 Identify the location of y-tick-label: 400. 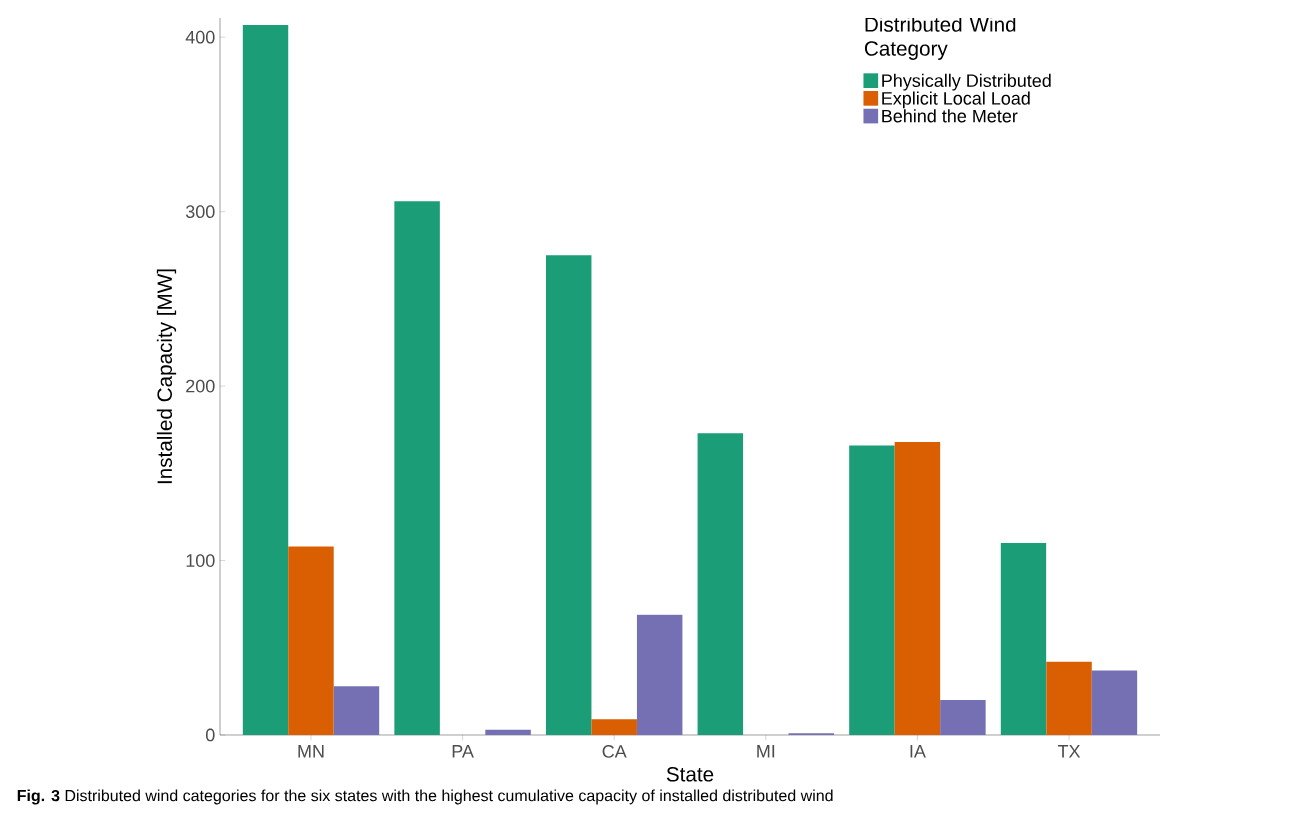
(200, 37).